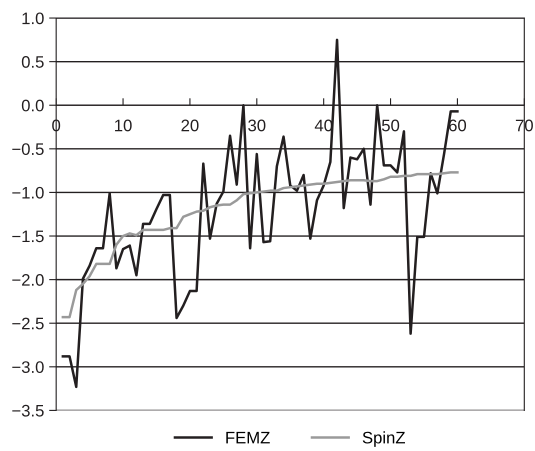  I want to click on y-tick-label: 0.5, so click(33, 62).